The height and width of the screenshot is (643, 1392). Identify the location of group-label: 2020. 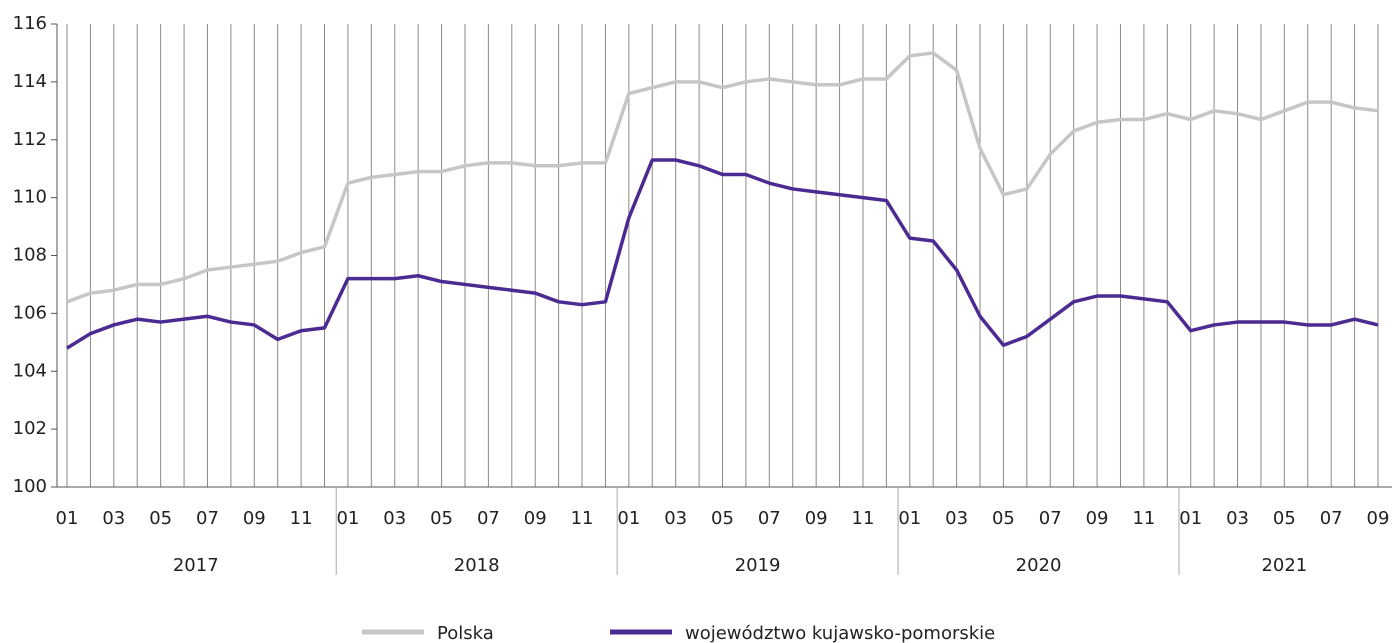
(1039, 565).